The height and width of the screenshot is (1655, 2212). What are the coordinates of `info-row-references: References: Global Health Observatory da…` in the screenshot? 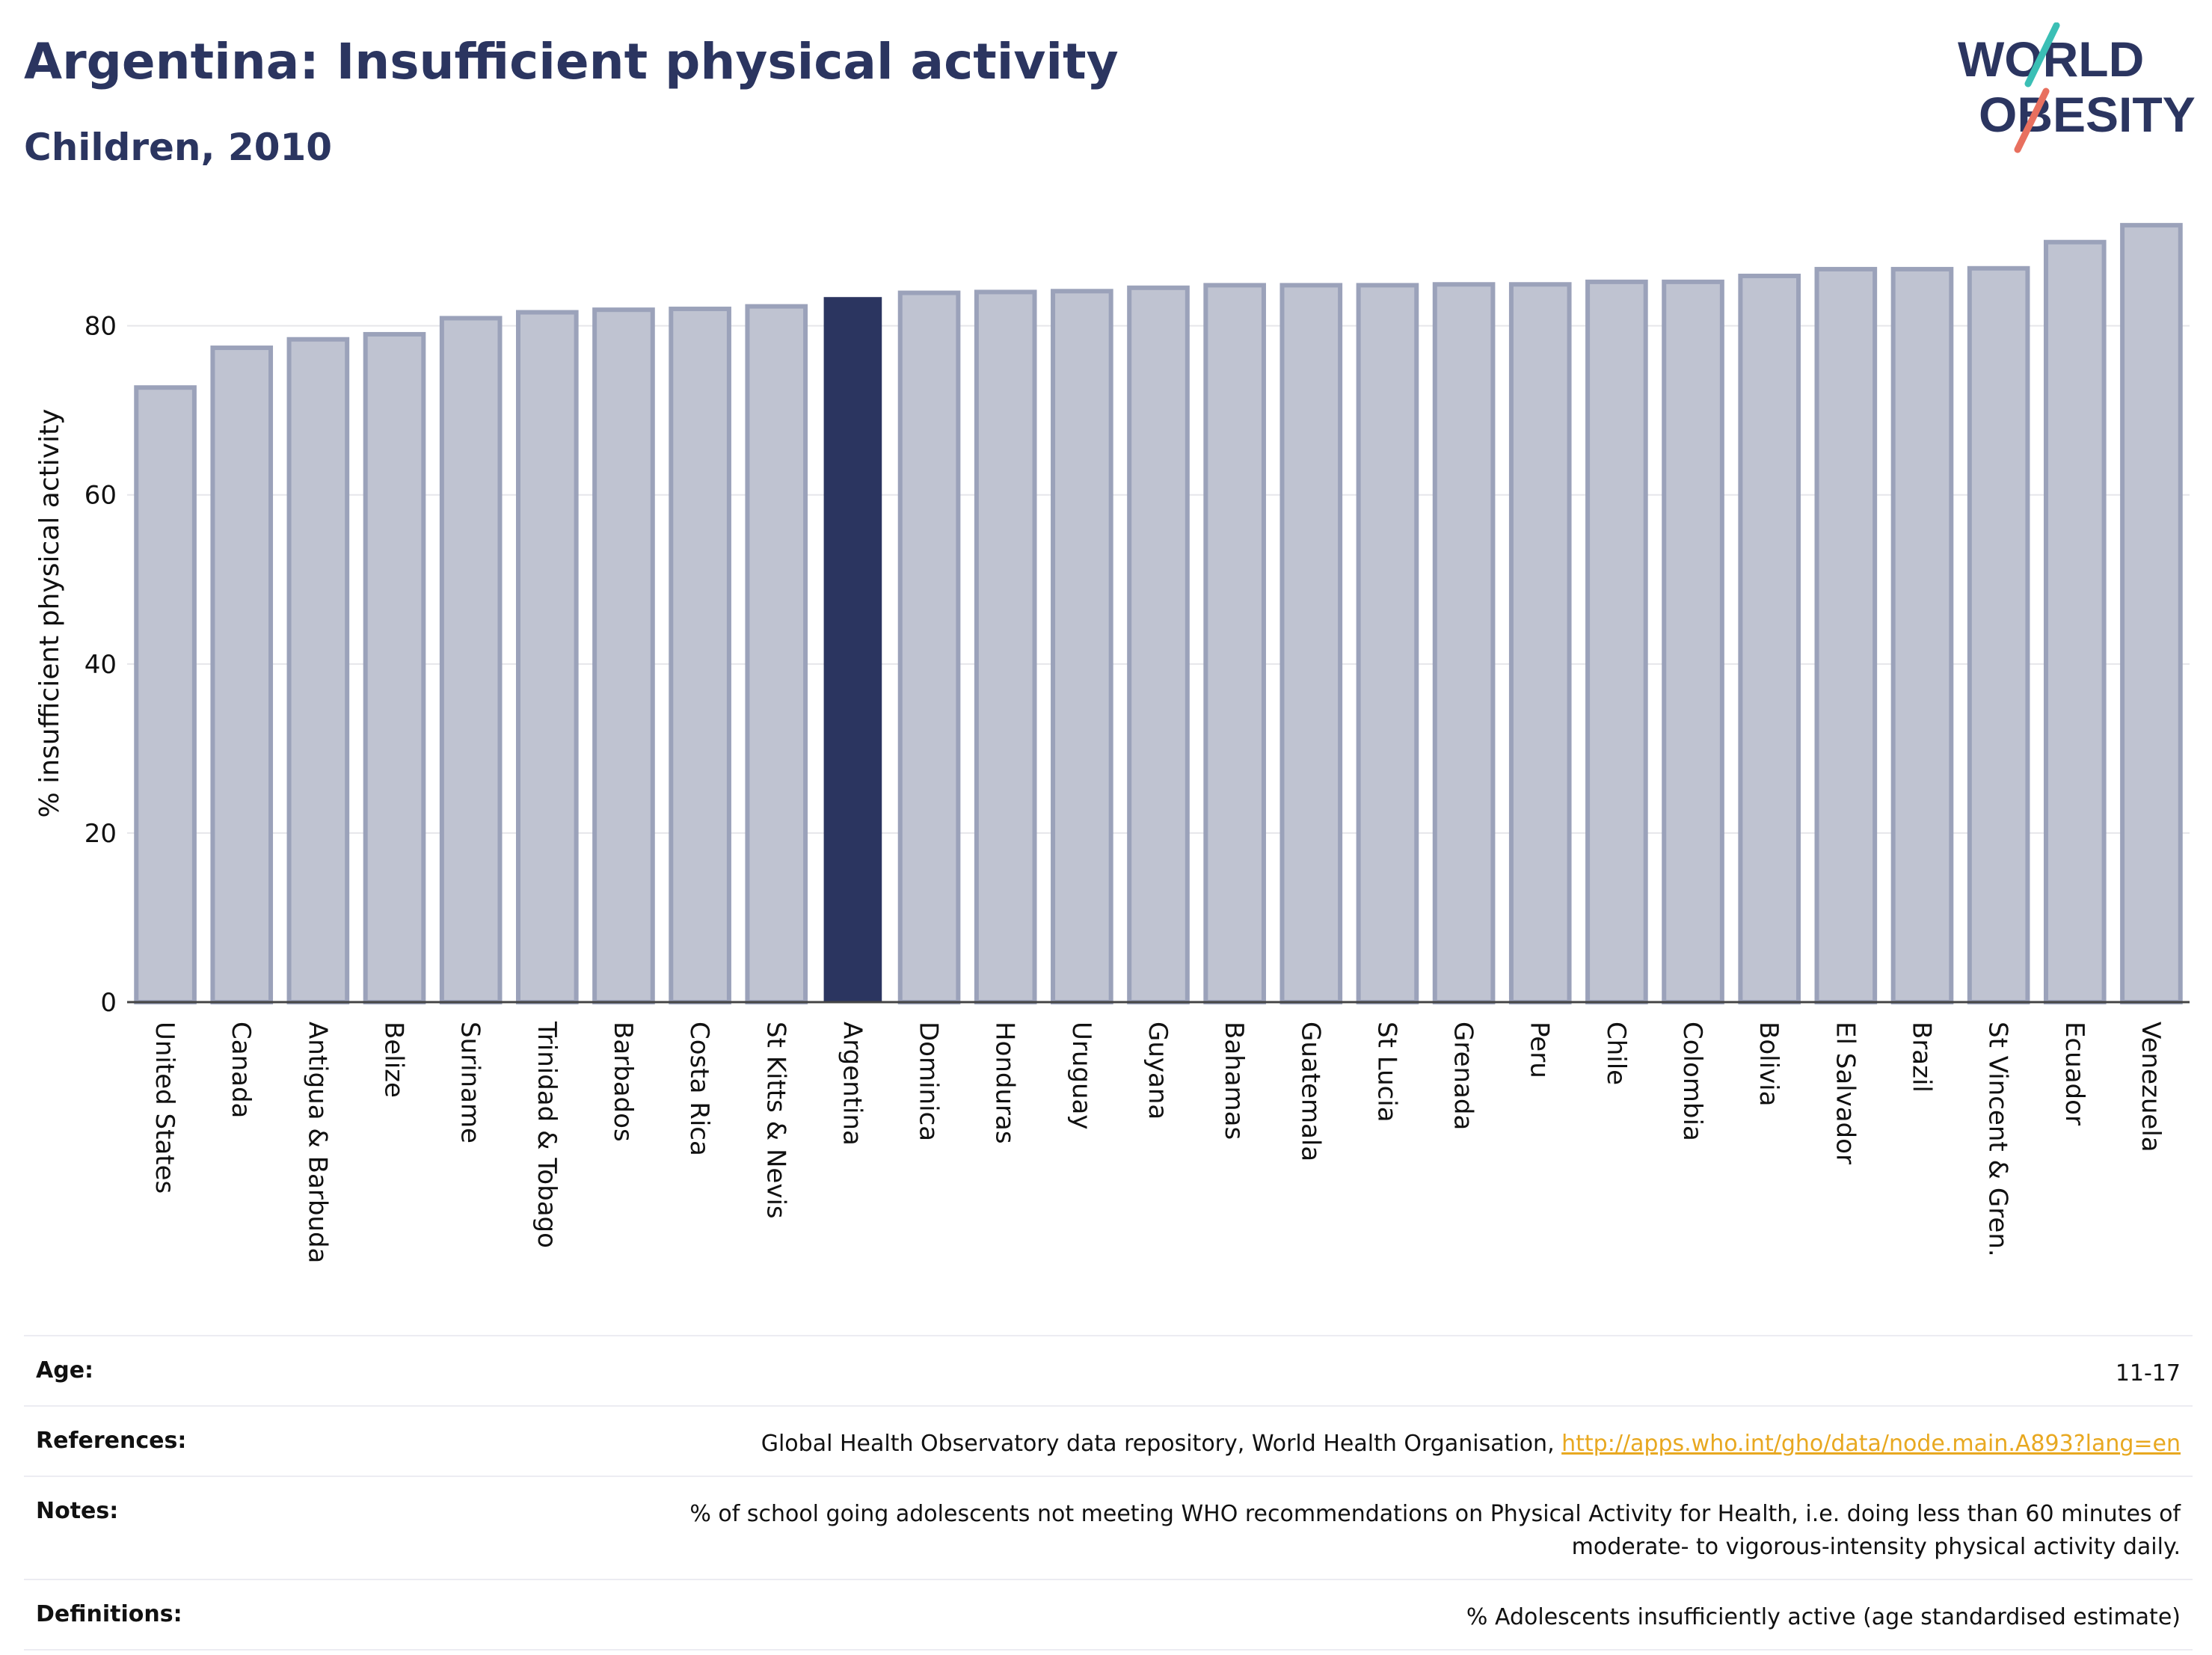 It's located at (1108, 1440).